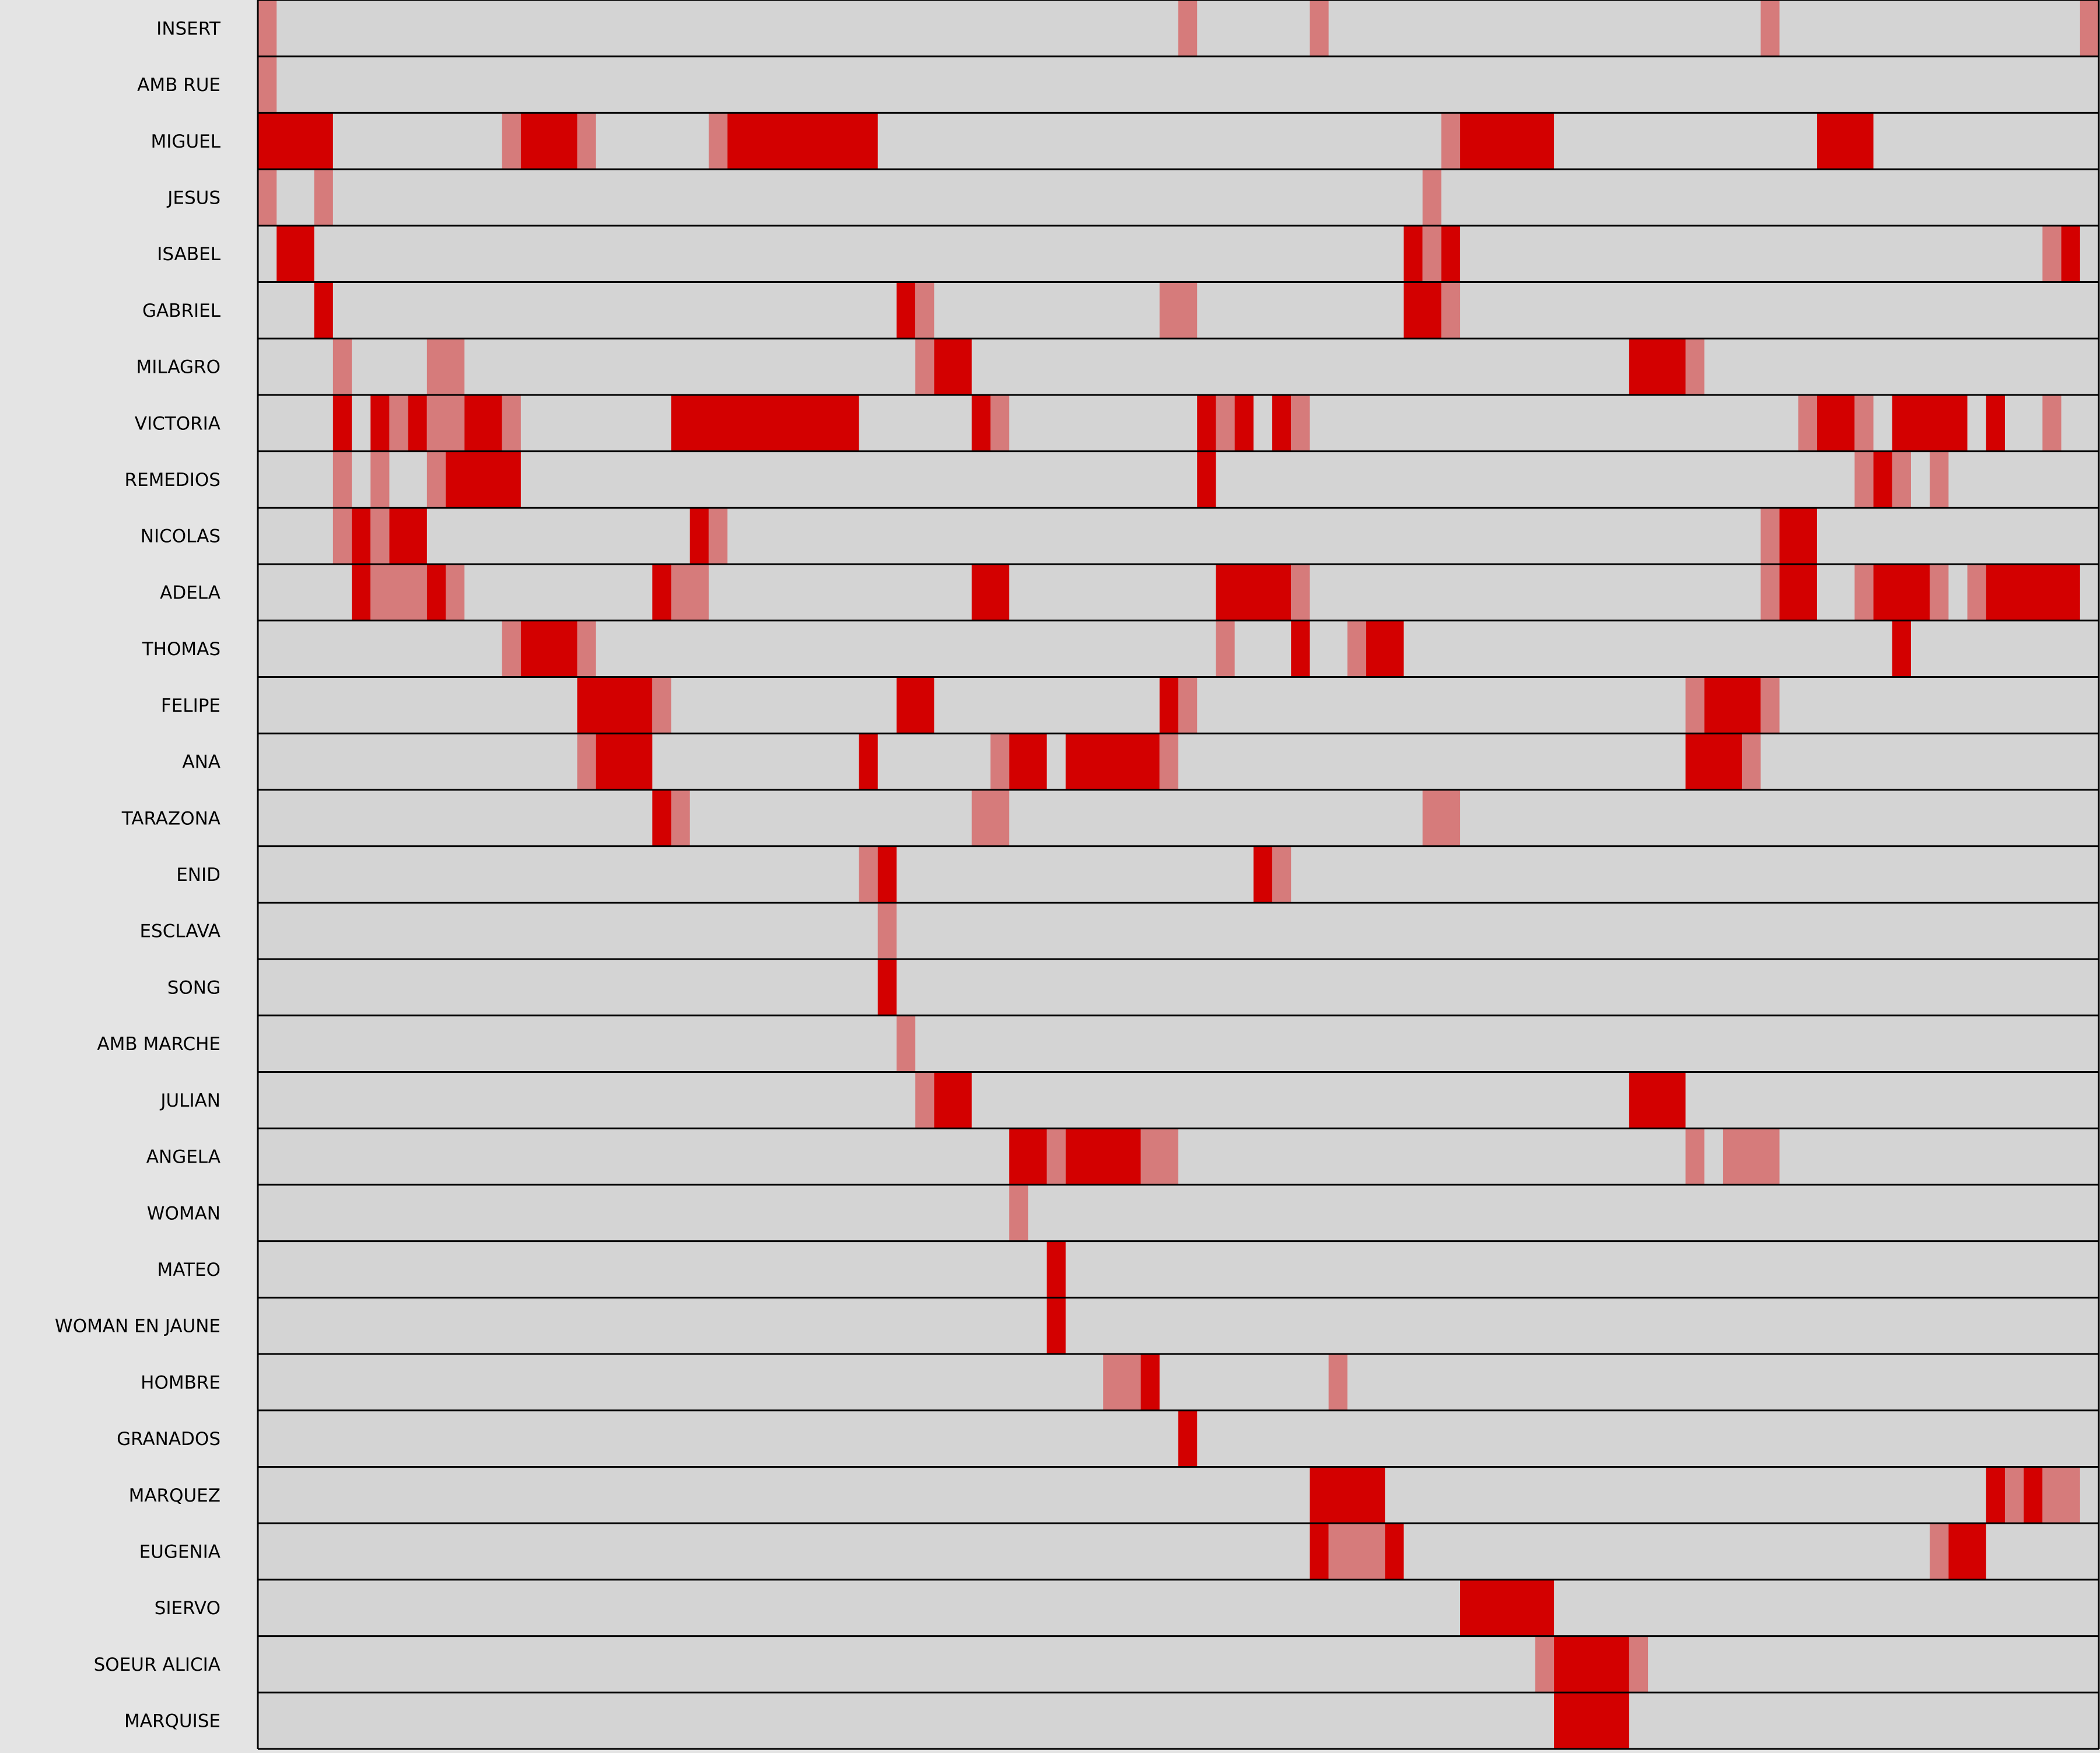 This screenshot has width=2100, height=1753. I want to click on row-label: JULIAN, so click(189, 1100).